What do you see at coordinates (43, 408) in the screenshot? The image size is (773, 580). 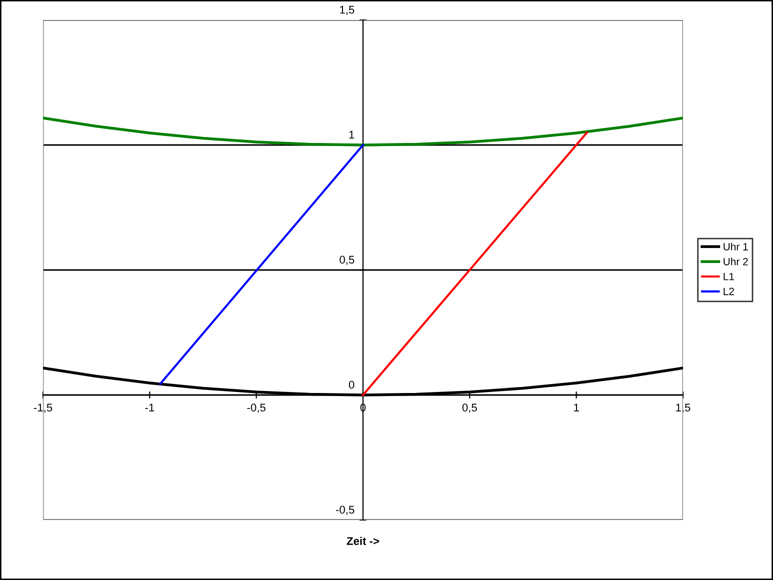 I see `x-tick-label: -1,5` at bounding box center [43, 408].